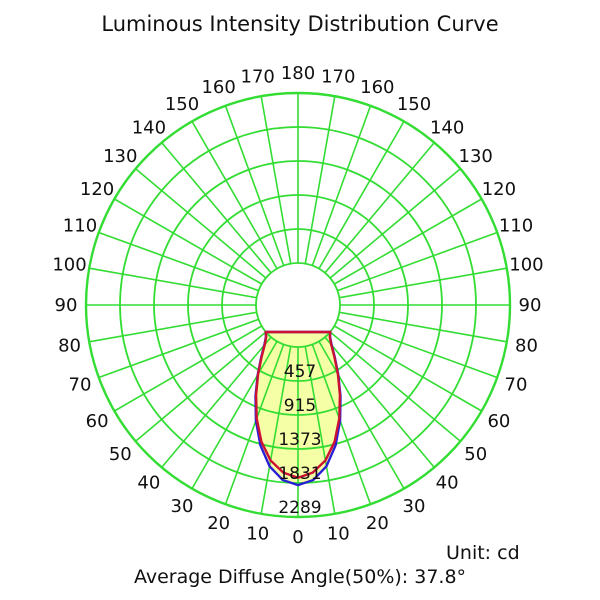 This screenshot has height=600, width=600. Describe the element at coordinates (414, 104) in the screenshot. I see `angle-tick-right: 150` at that location.